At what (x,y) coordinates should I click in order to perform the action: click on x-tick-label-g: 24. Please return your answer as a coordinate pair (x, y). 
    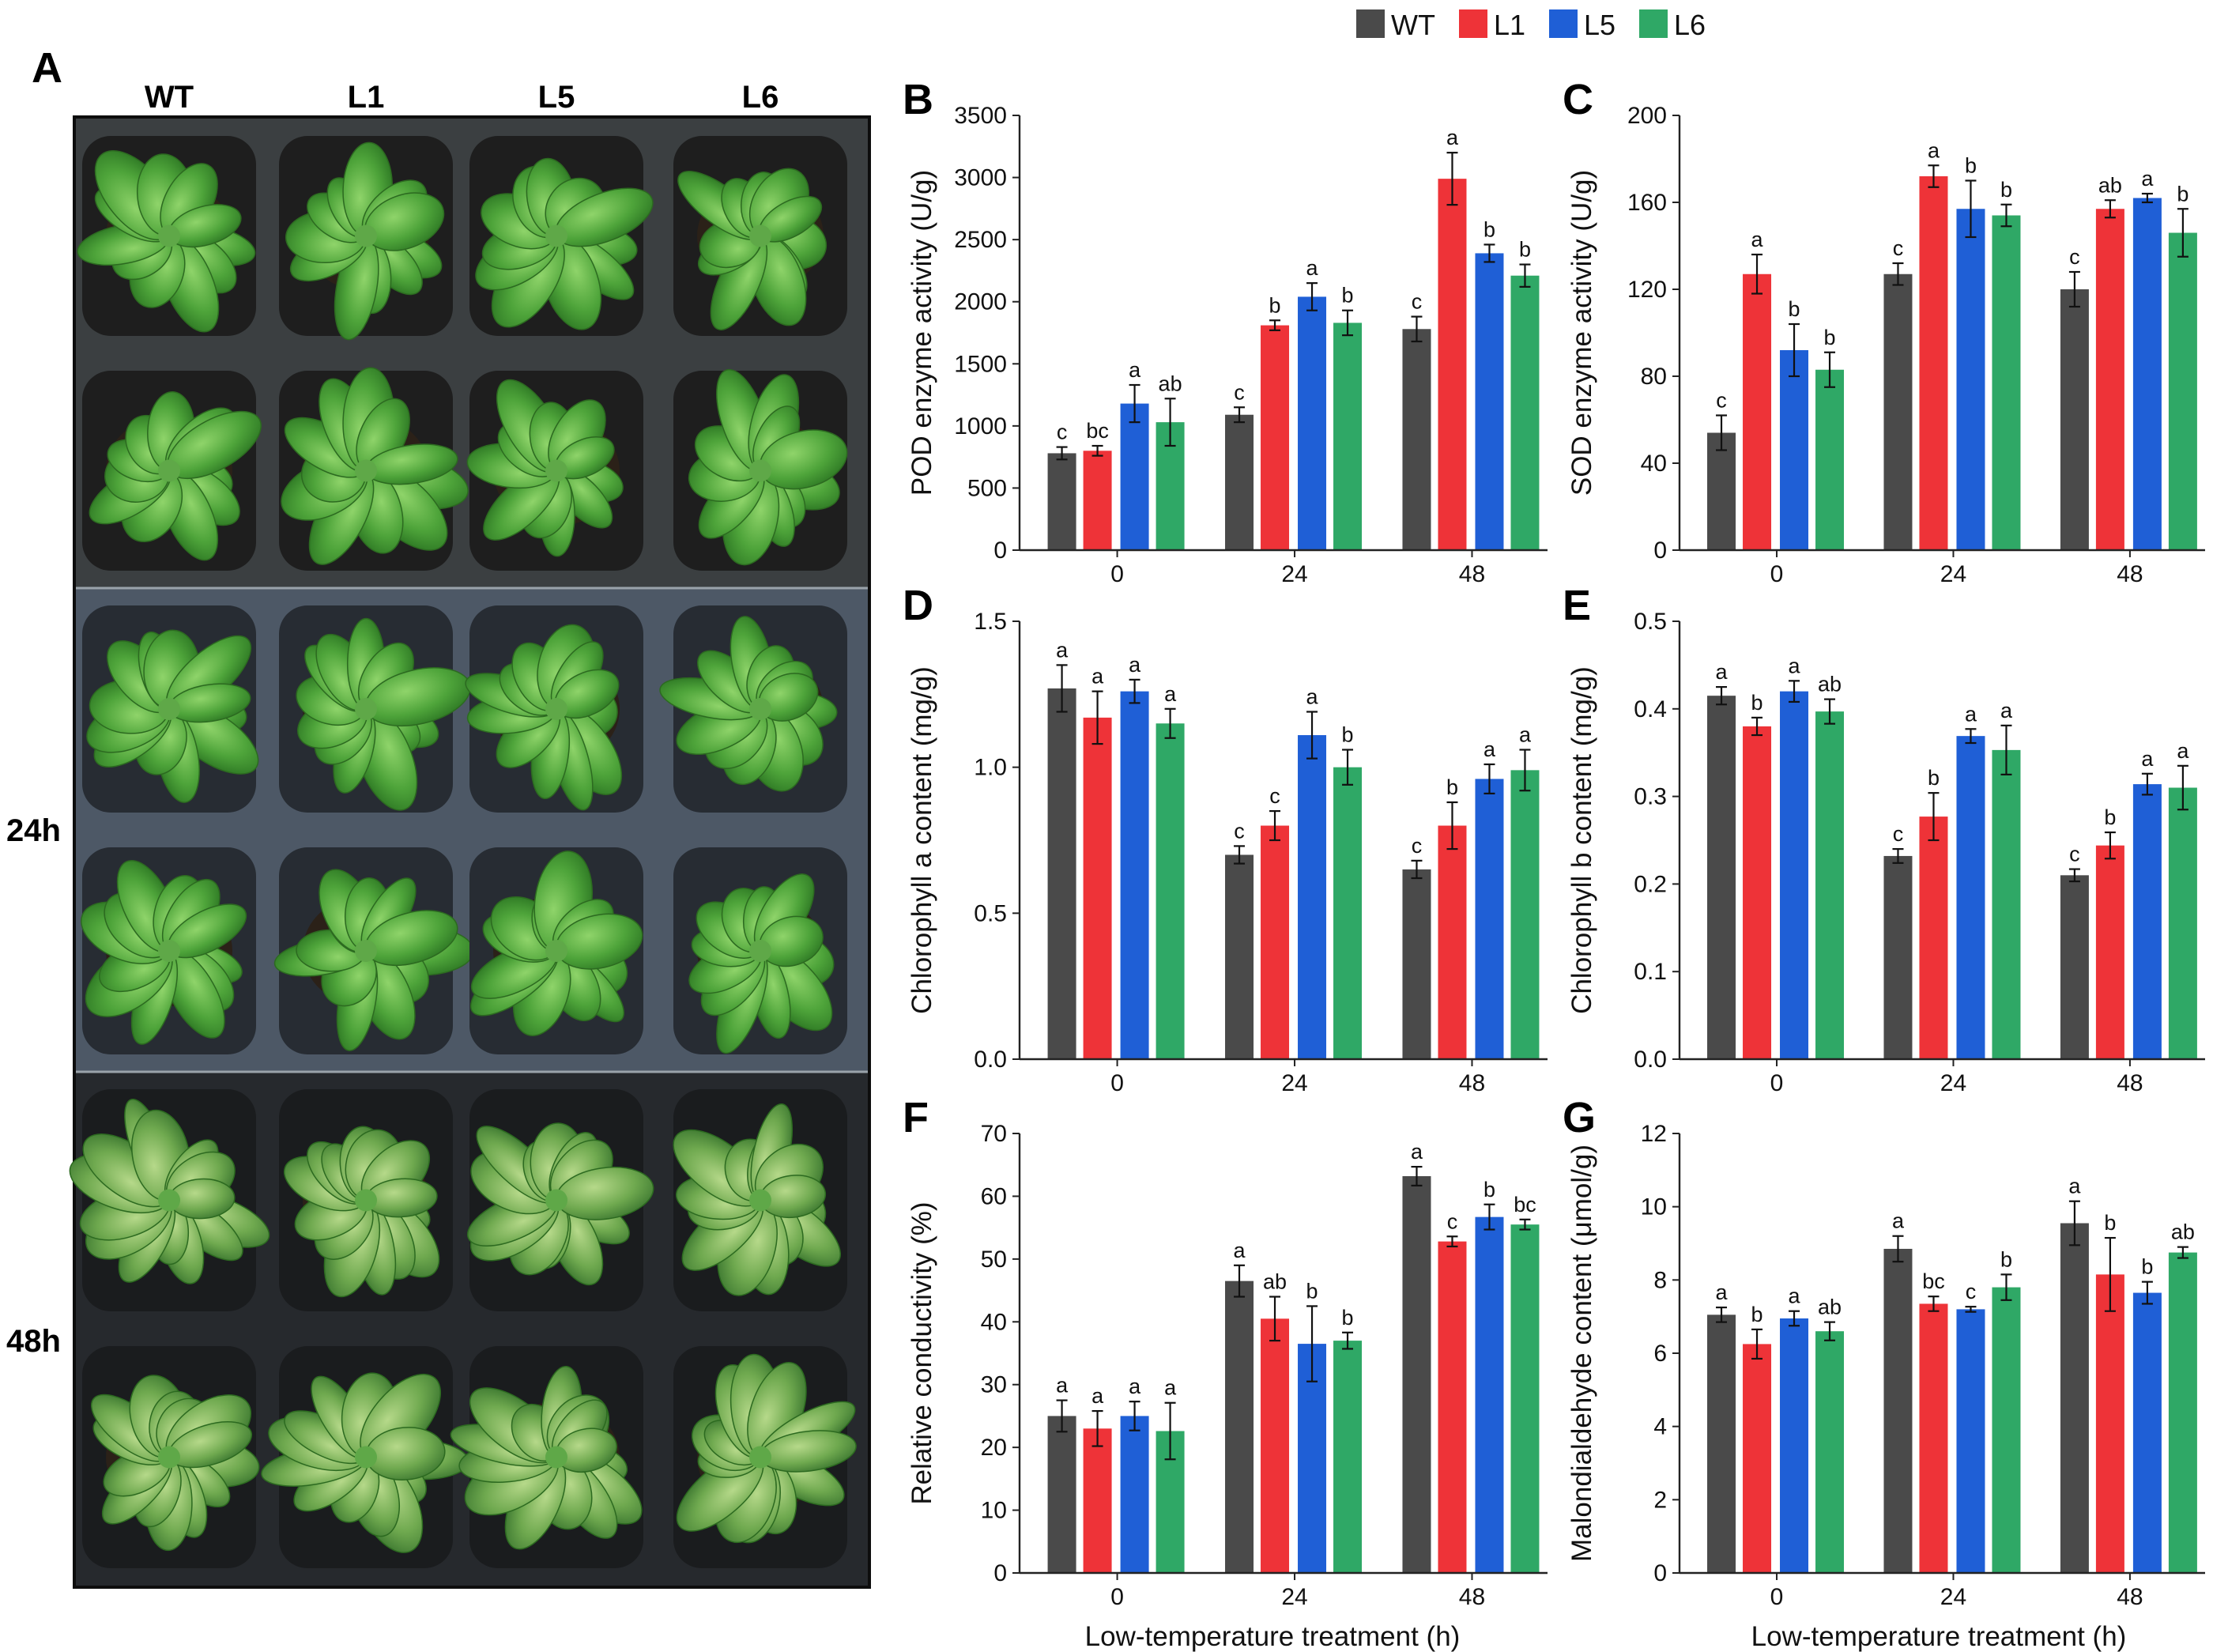
    Looking at the image, I should click on (1953, 1597).